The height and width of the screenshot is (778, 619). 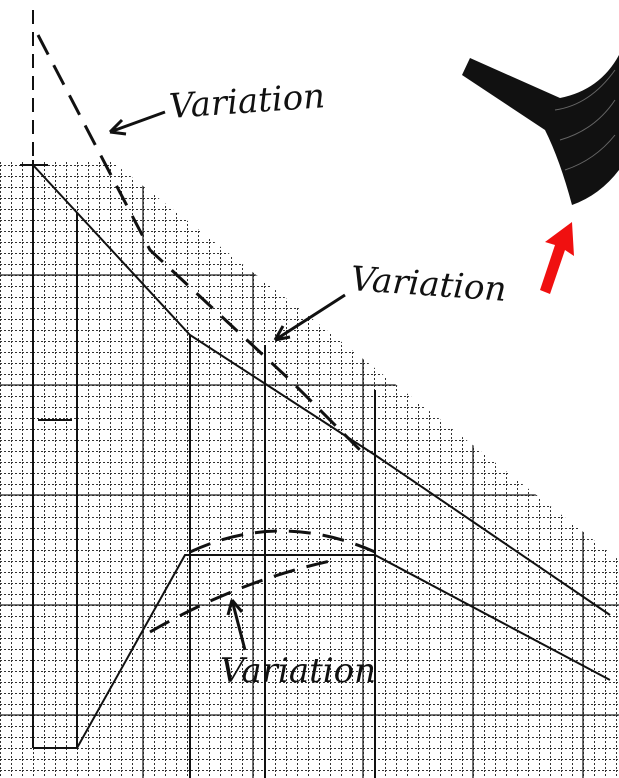 What do you see at coordinates (557, 258) in the screenshot?
I see `red-arrow` at bounding box center [557, 258].